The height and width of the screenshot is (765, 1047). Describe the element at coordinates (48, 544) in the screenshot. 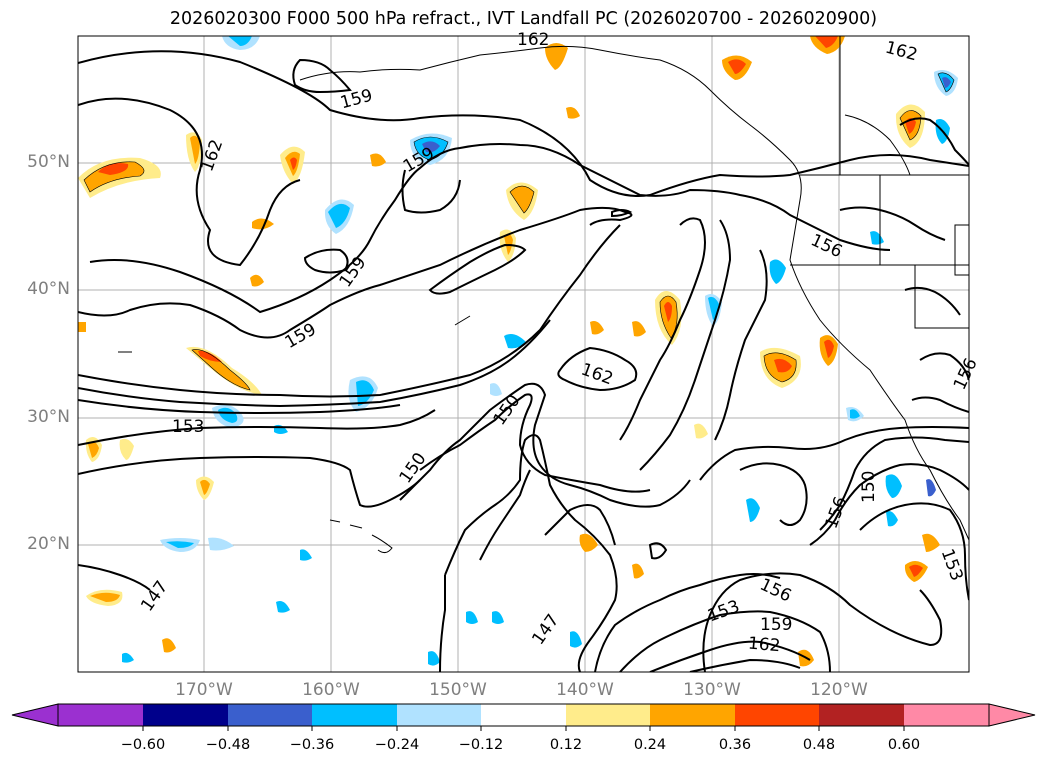

I see `lat-label-20n: 20°N` at that location.